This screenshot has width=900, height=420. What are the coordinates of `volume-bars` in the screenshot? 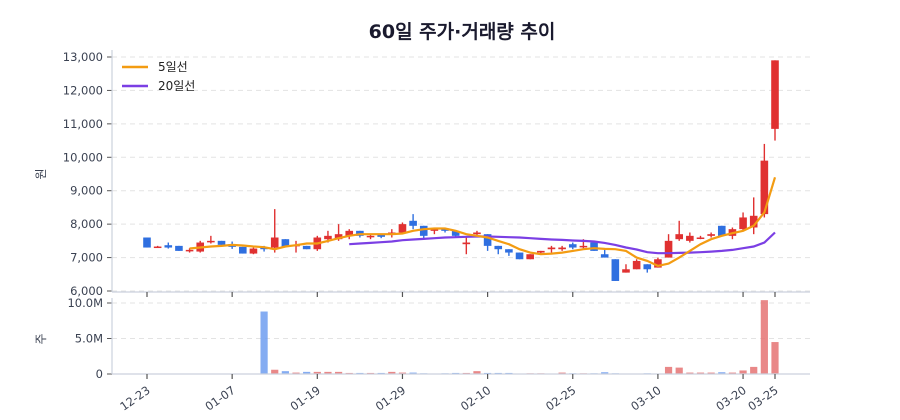 It's located at (482, 337).